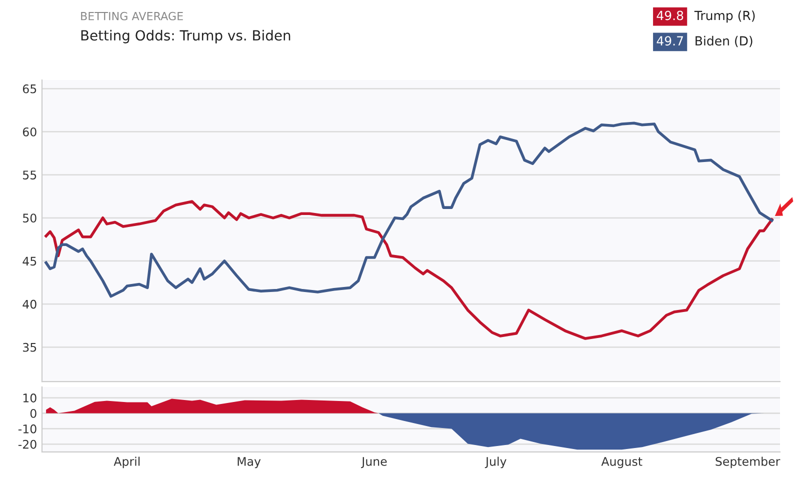 This screenshot has height=488, width=800. Describe the element at coordinates (29, 89) in the screenshot. I see `y-tick-label: 65` at that location.